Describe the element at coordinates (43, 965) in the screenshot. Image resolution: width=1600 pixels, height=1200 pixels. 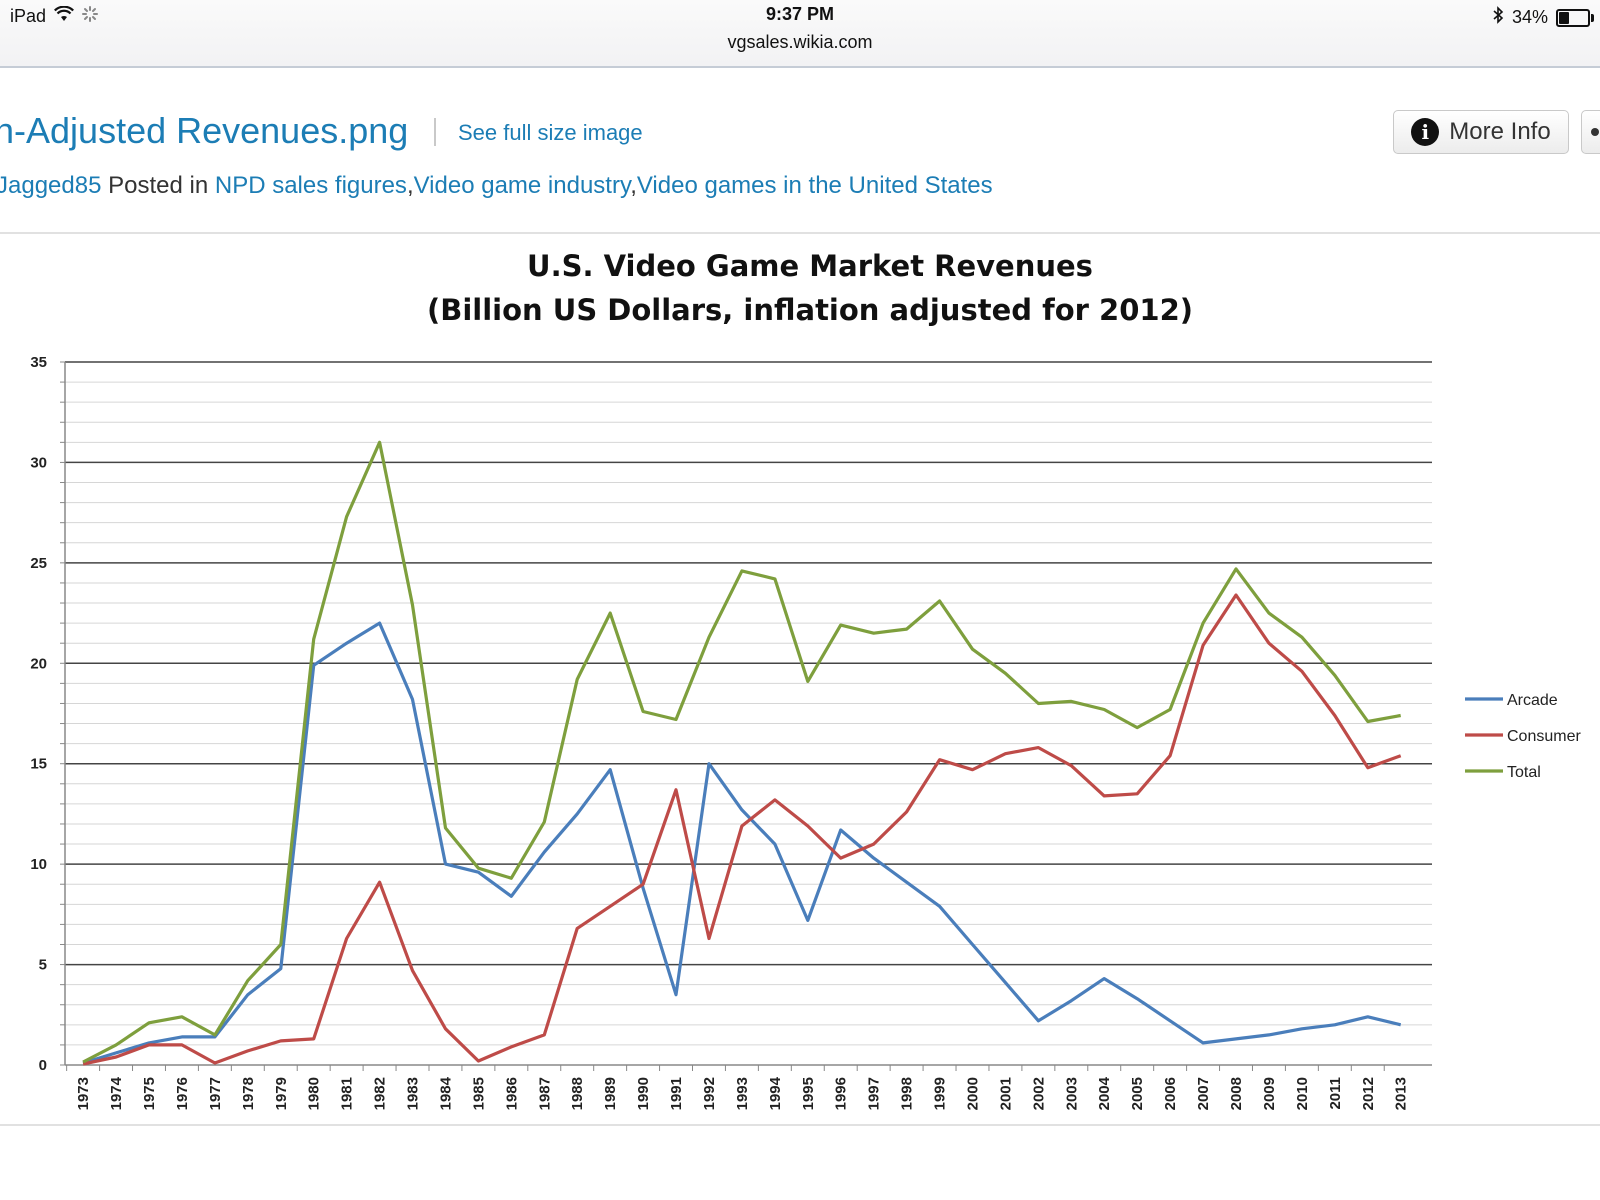
I see `y-tick-label: 5` at that location.